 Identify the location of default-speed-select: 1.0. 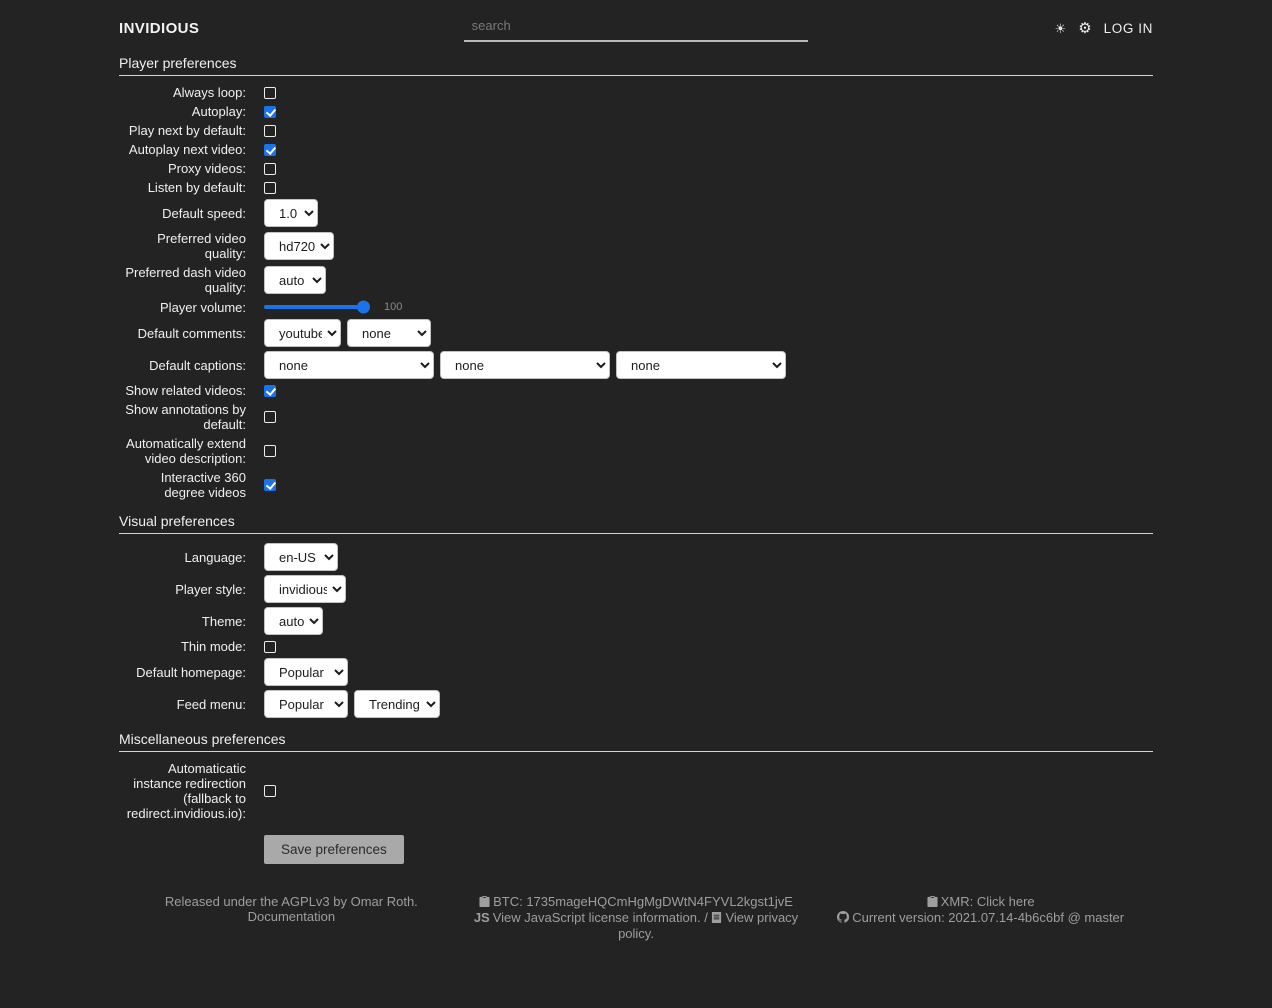
(291, 213).